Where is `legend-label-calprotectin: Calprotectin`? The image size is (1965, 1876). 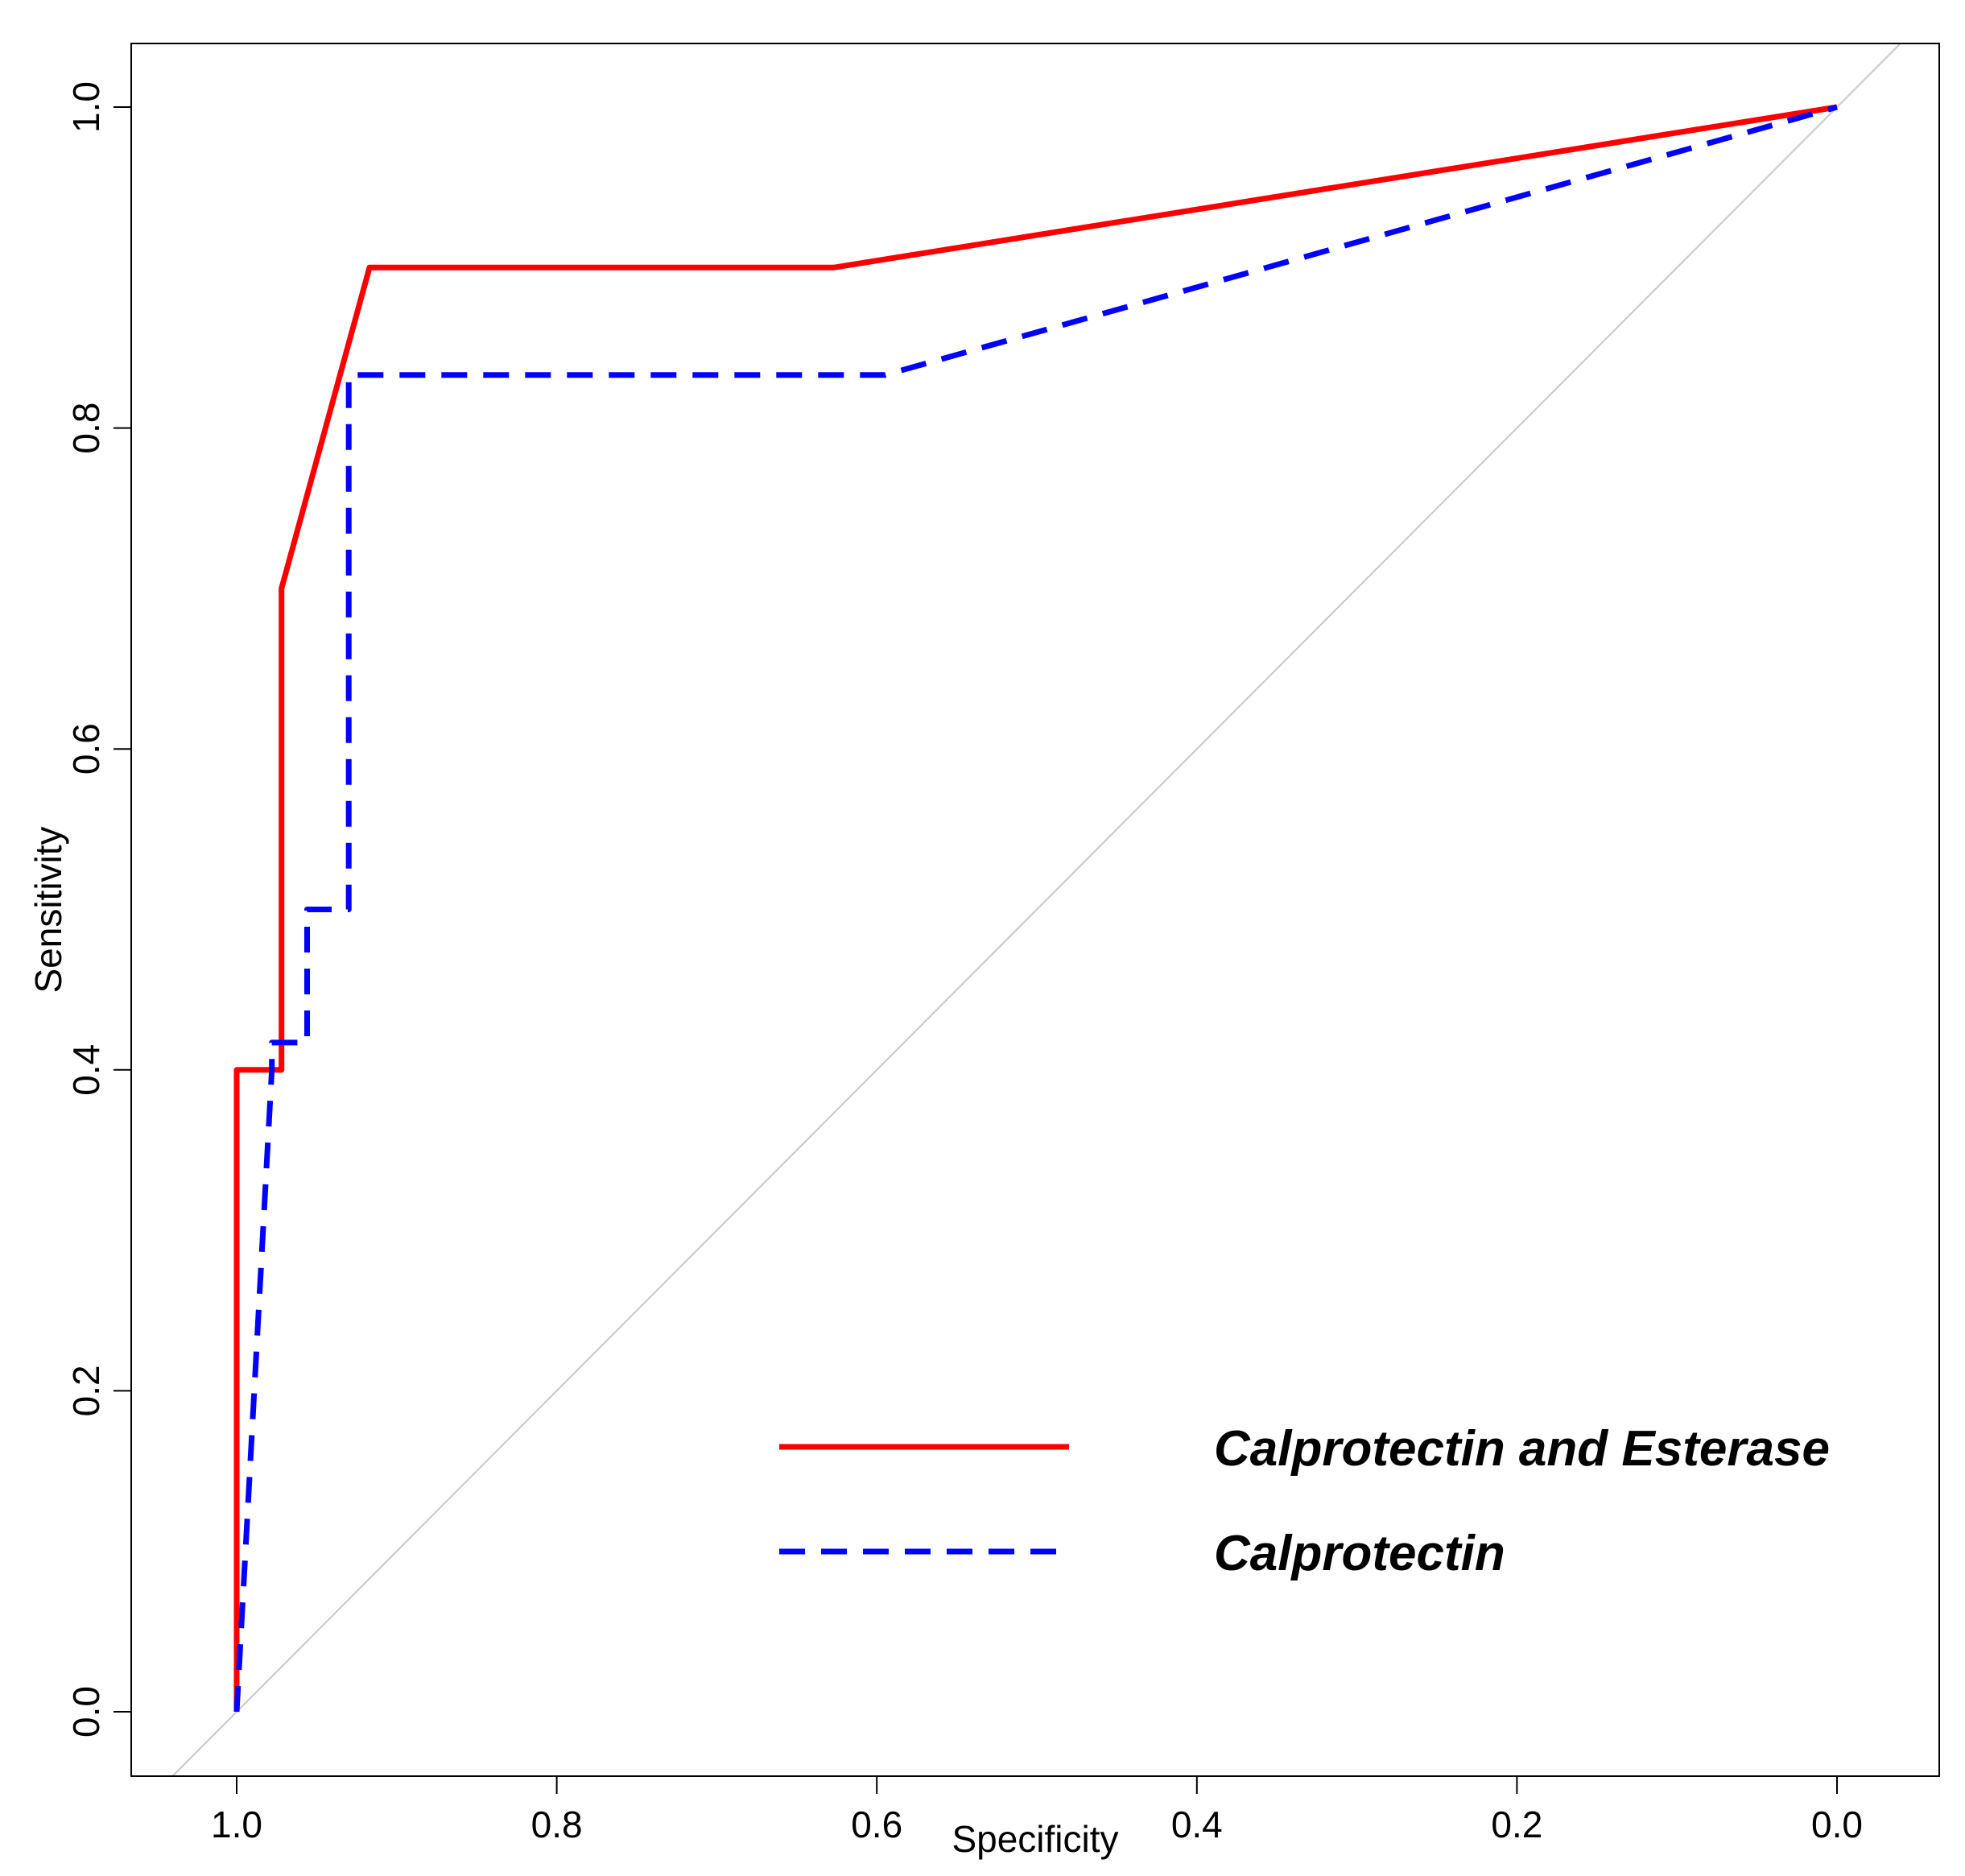 legend-label-calprotectin: Calprotectin is located at coordinates (1359, 1553).